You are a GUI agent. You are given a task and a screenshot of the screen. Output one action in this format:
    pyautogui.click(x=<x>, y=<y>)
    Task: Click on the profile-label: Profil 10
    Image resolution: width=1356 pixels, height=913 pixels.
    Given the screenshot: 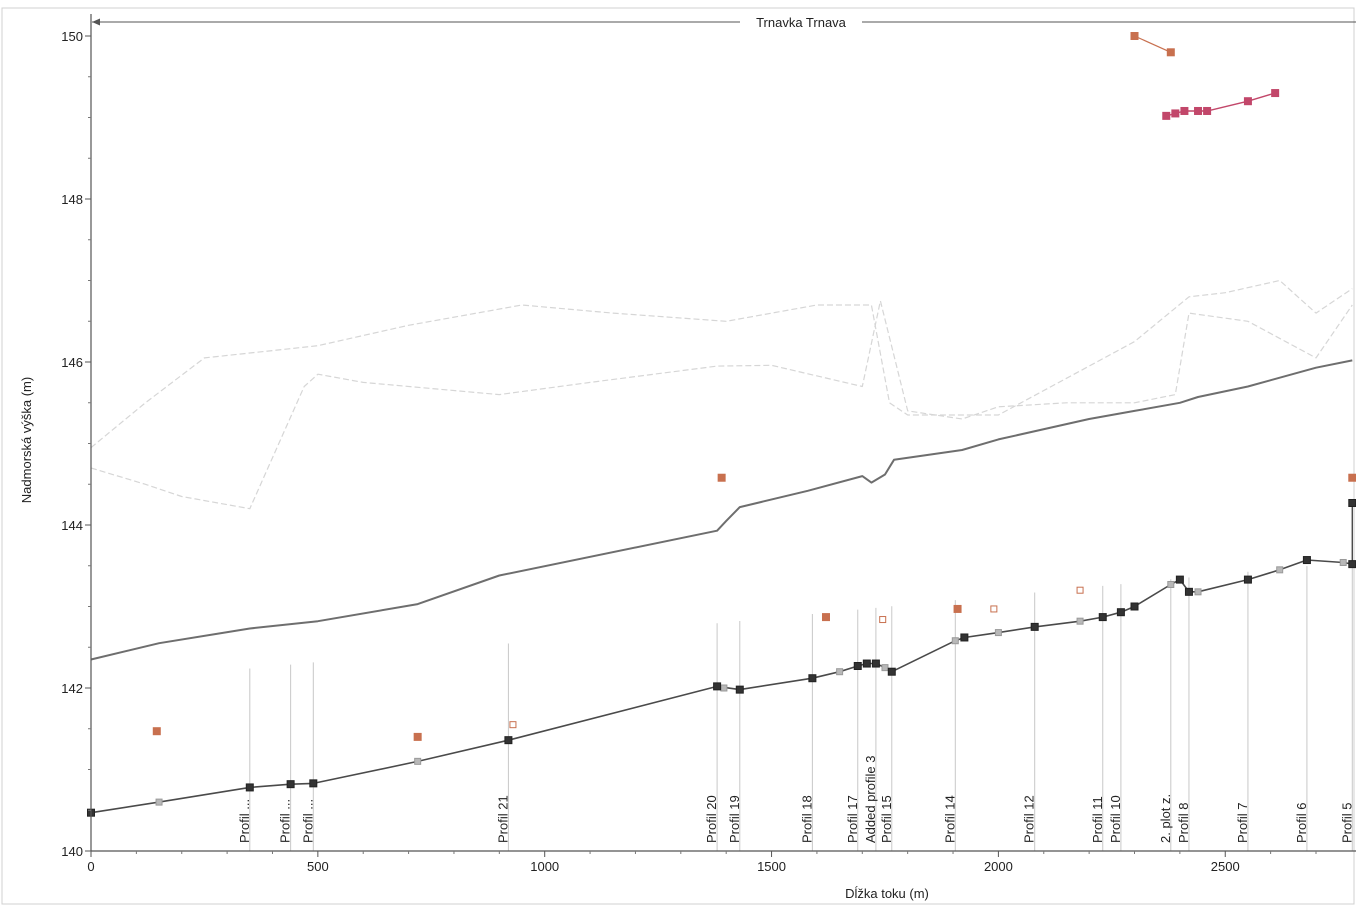 What is the action you would take?
    pyautogui.click(x=1115, y=819)
    